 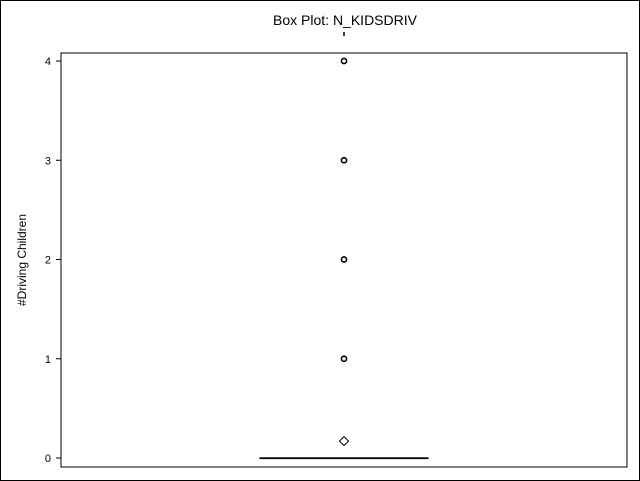 What do you see at coordinates (48, 62) in the screenshot?
I see `y-tick-label: 4` at bounding box center [48, 62].